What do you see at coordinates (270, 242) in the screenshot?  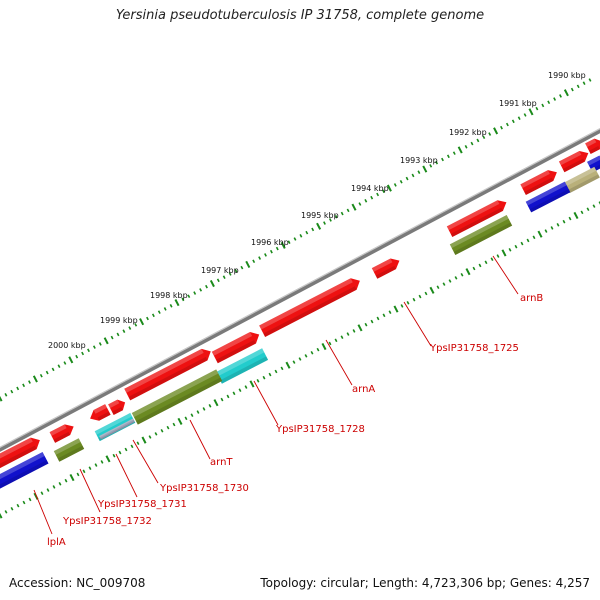 I see `scale-label: 1996 kbp` at bounding box center [270, 242].